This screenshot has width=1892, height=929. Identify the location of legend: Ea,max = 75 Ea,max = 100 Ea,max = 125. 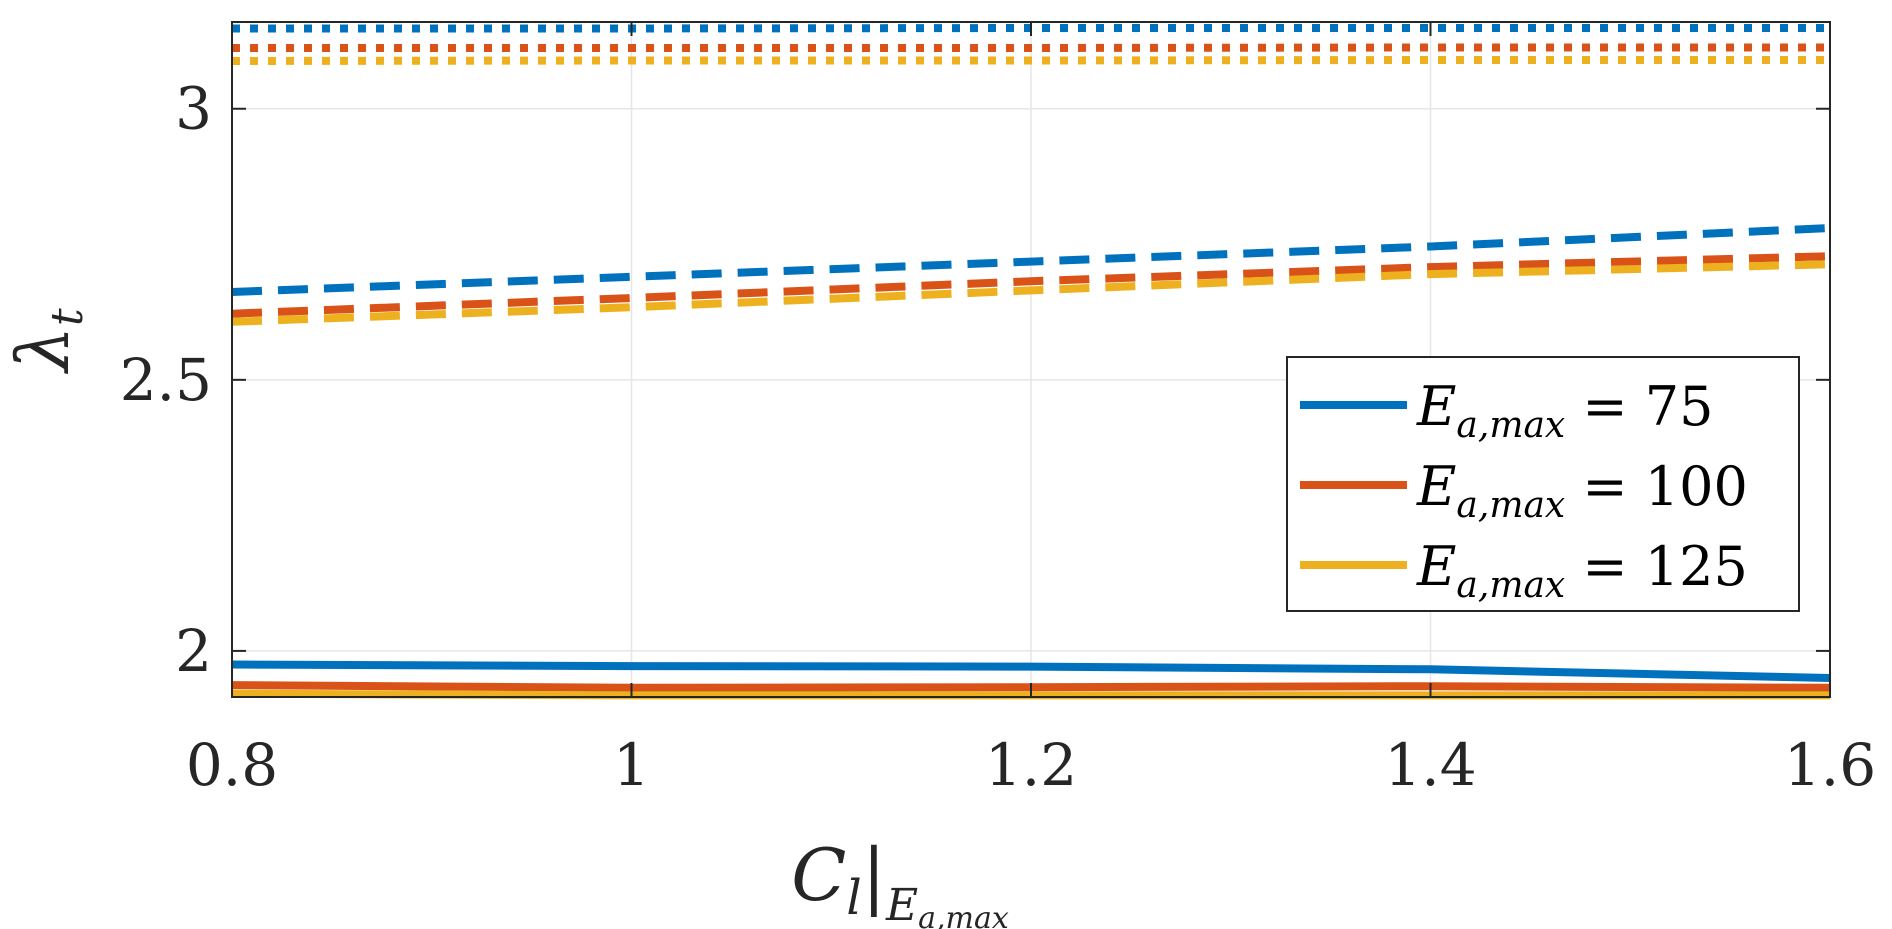
(1543, 484).